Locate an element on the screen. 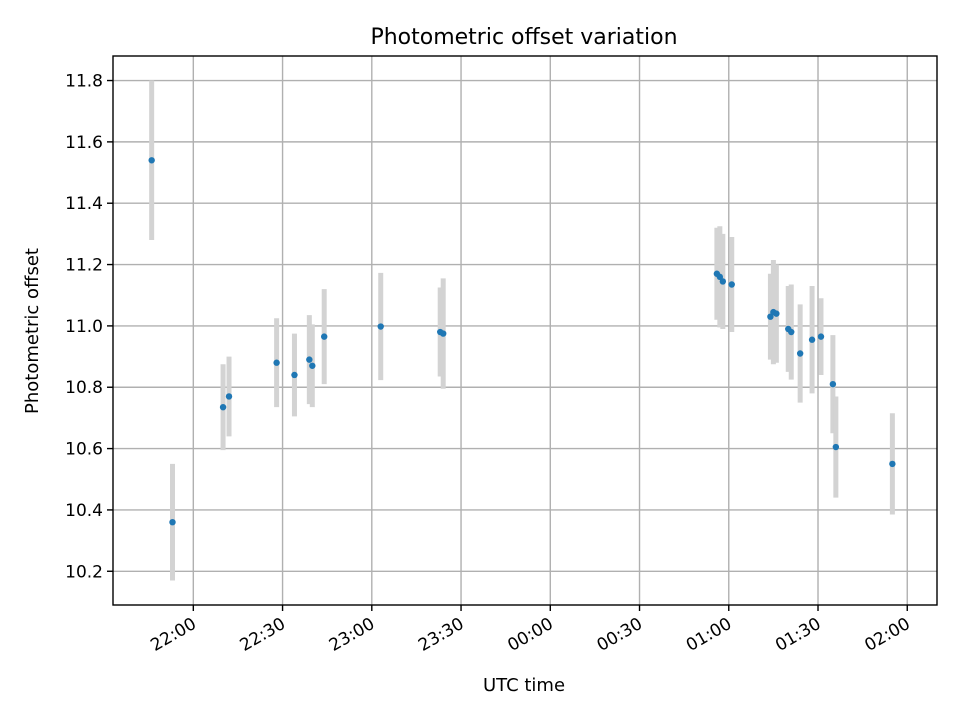  x-tick-label: 22:30 is located at coordinates (263, 635).